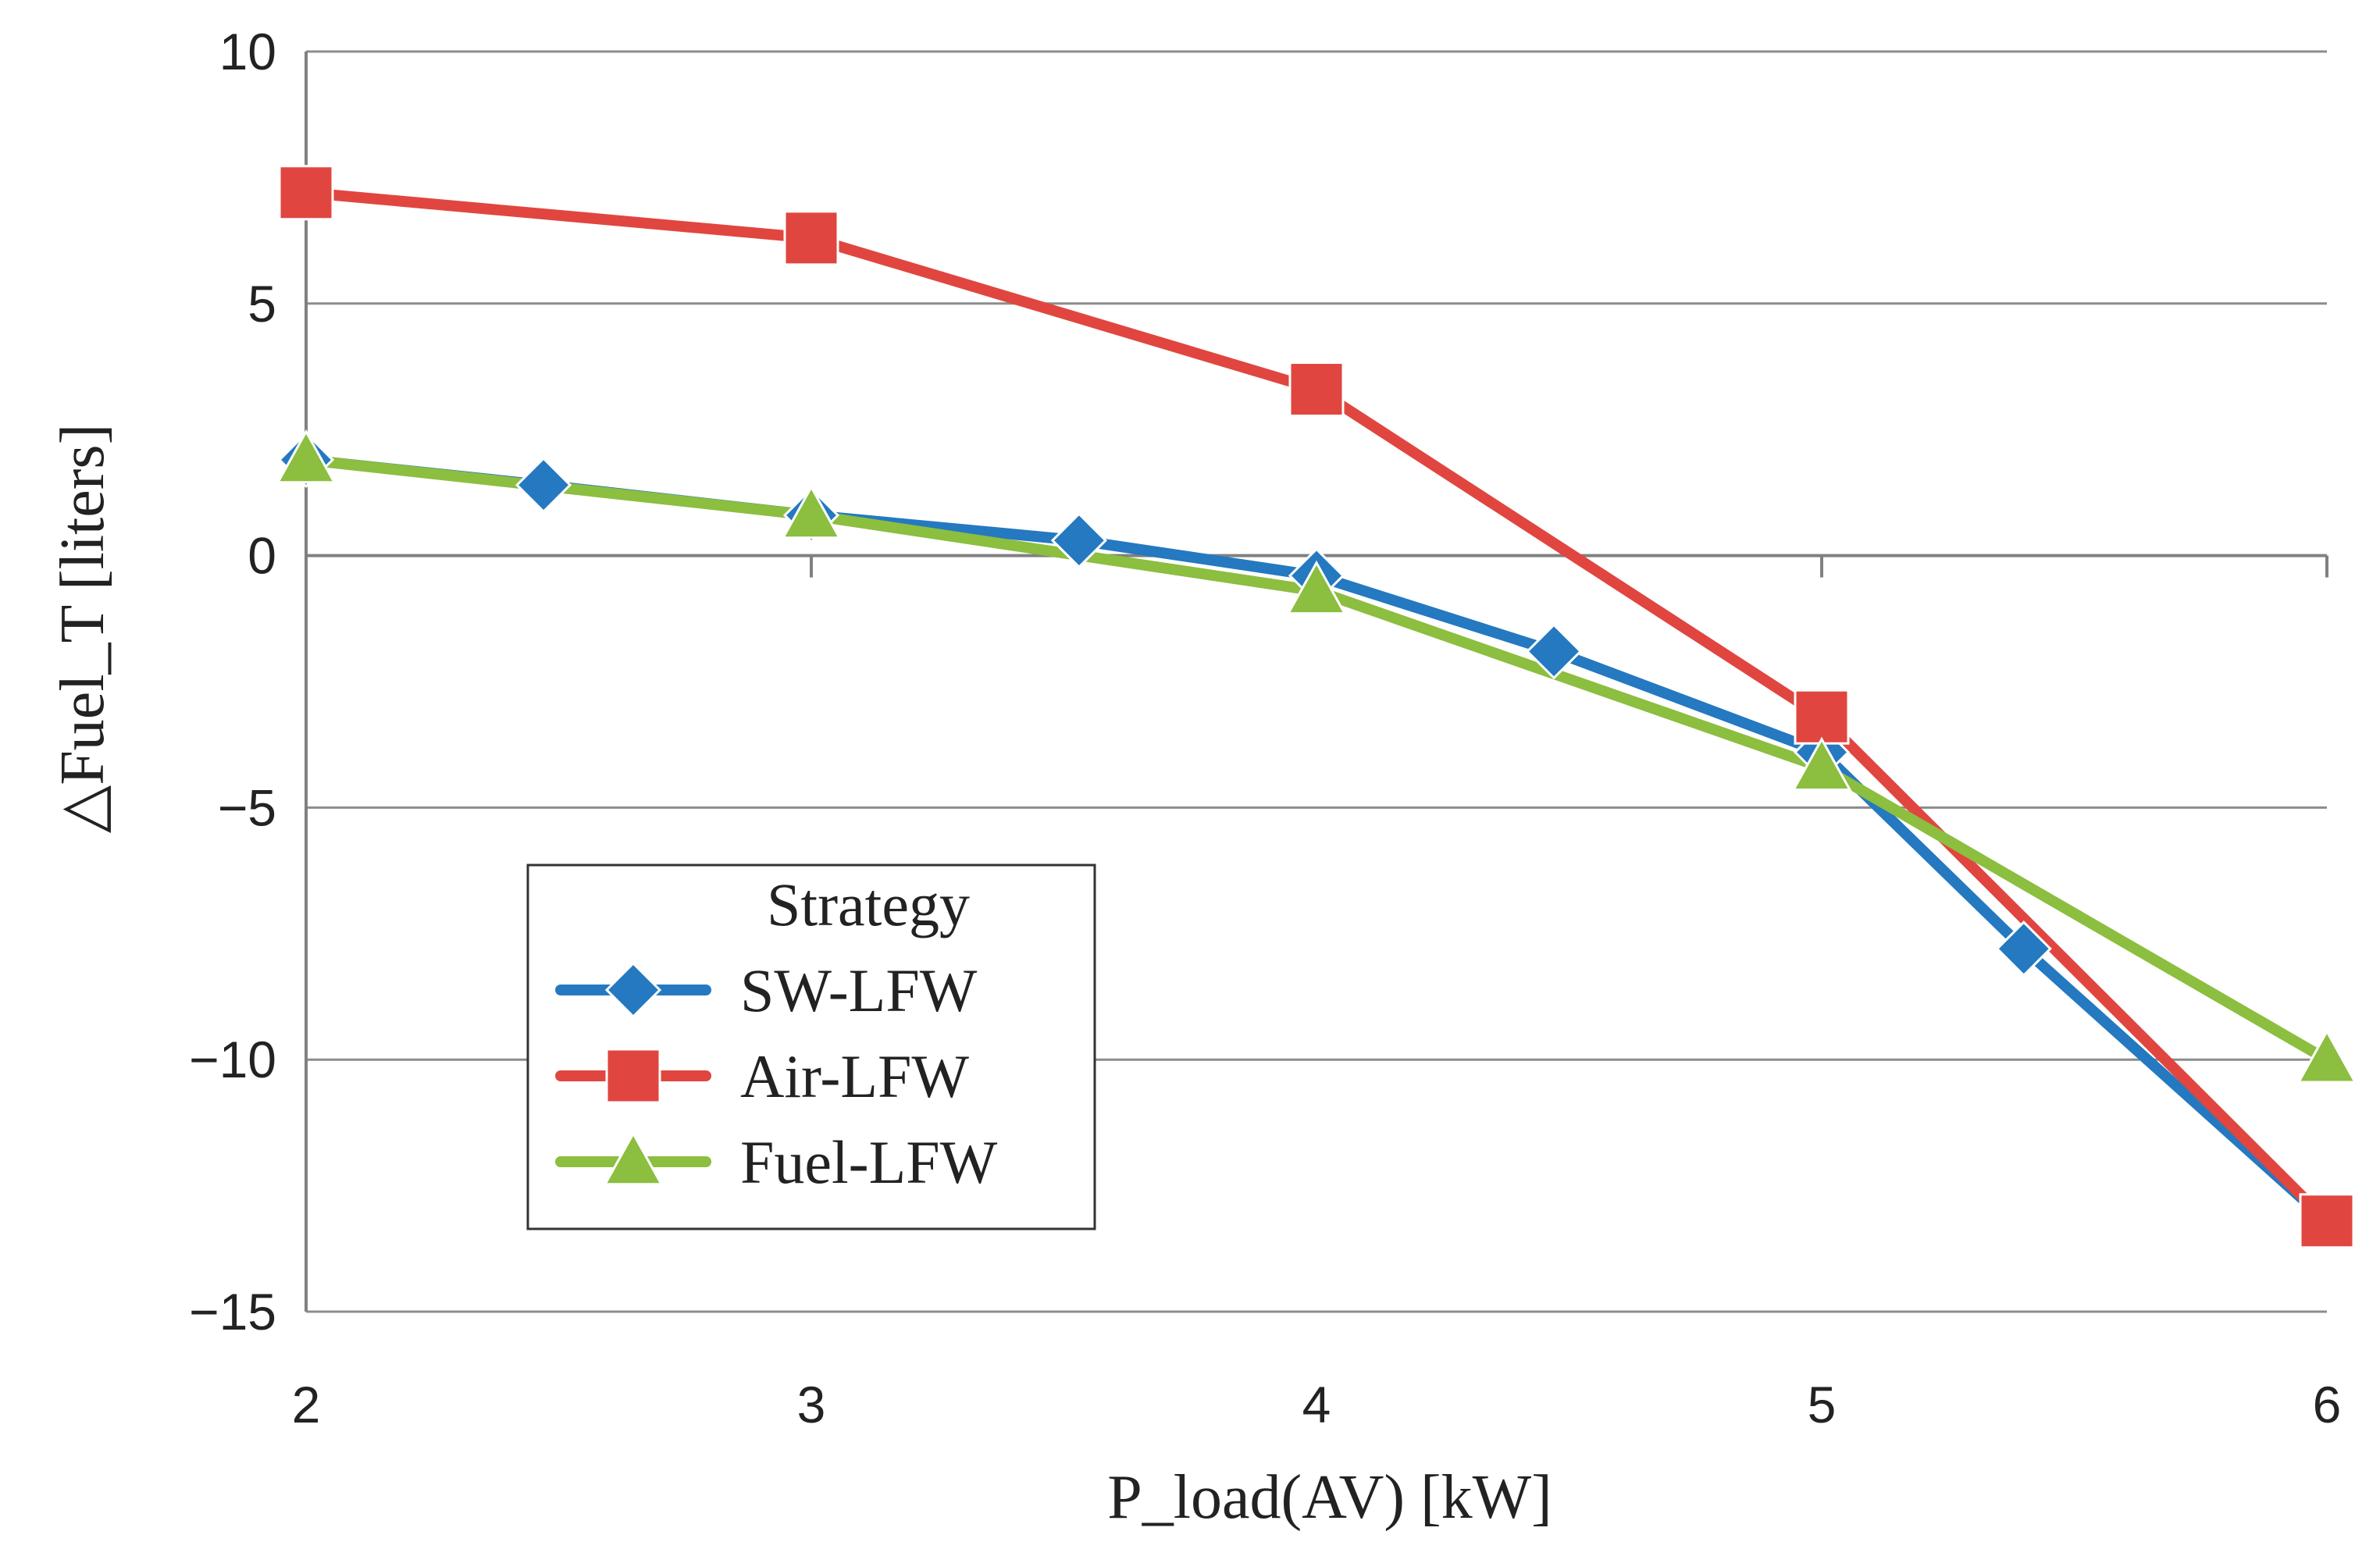 This screenshot has width=2380, height=1549. I want to click on x-tick-label: 4, so click(1316, 1404).